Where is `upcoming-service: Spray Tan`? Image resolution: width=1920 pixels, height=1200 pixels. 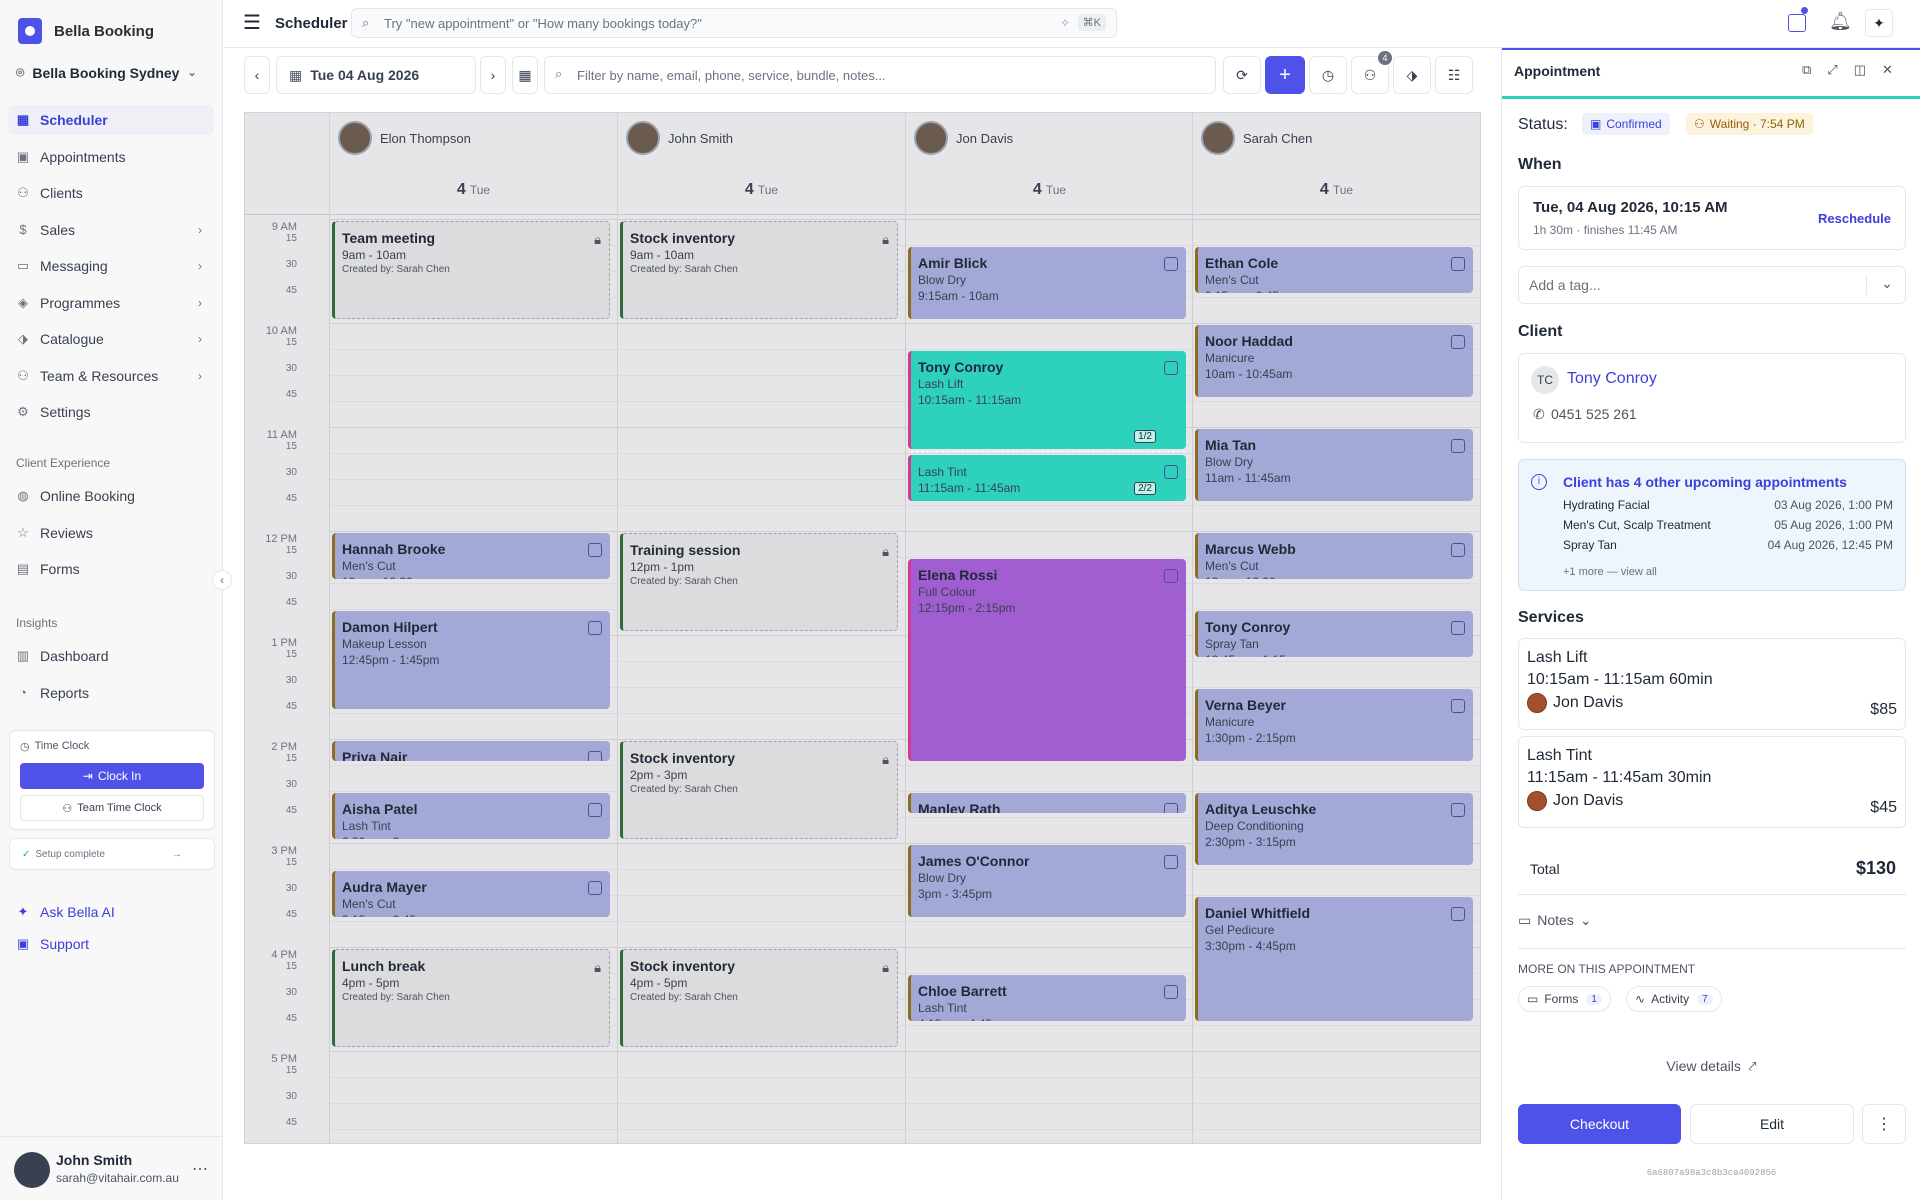
upcoming-service: Spray Tan is located at coordinates (1590, 545).